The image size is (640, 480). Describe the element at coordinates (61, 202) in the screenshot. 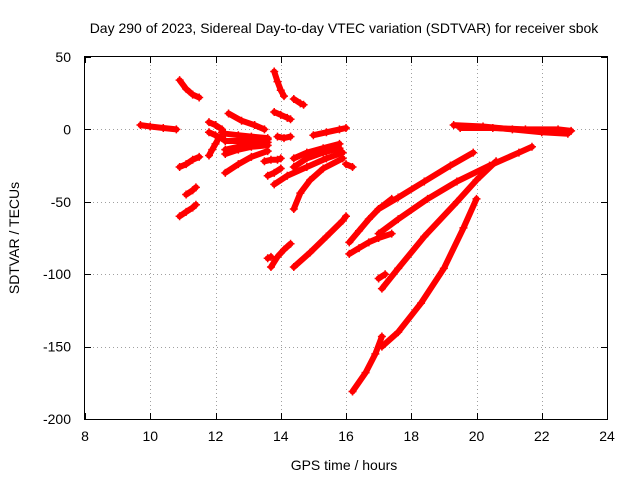

I see `y-tick-label: -50` at that location.